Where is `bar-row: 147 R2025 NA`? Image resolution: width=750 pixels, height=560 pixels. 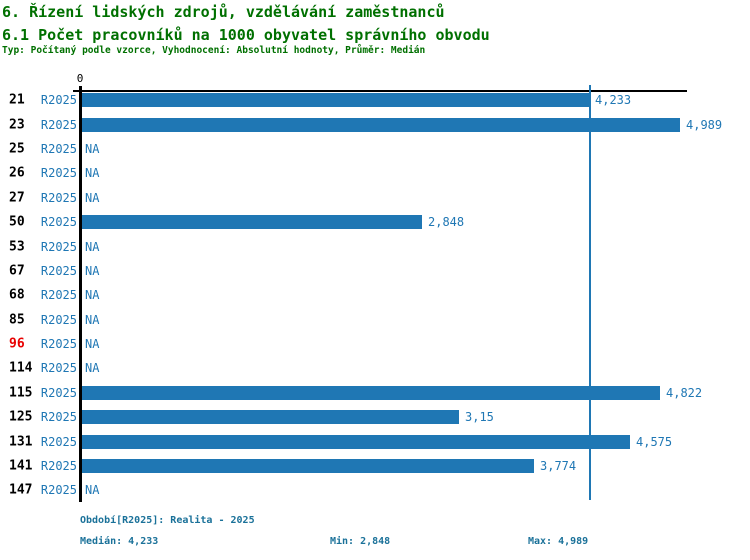 bar-row: 147 R2025 NA is located at coordinates (375, 490).